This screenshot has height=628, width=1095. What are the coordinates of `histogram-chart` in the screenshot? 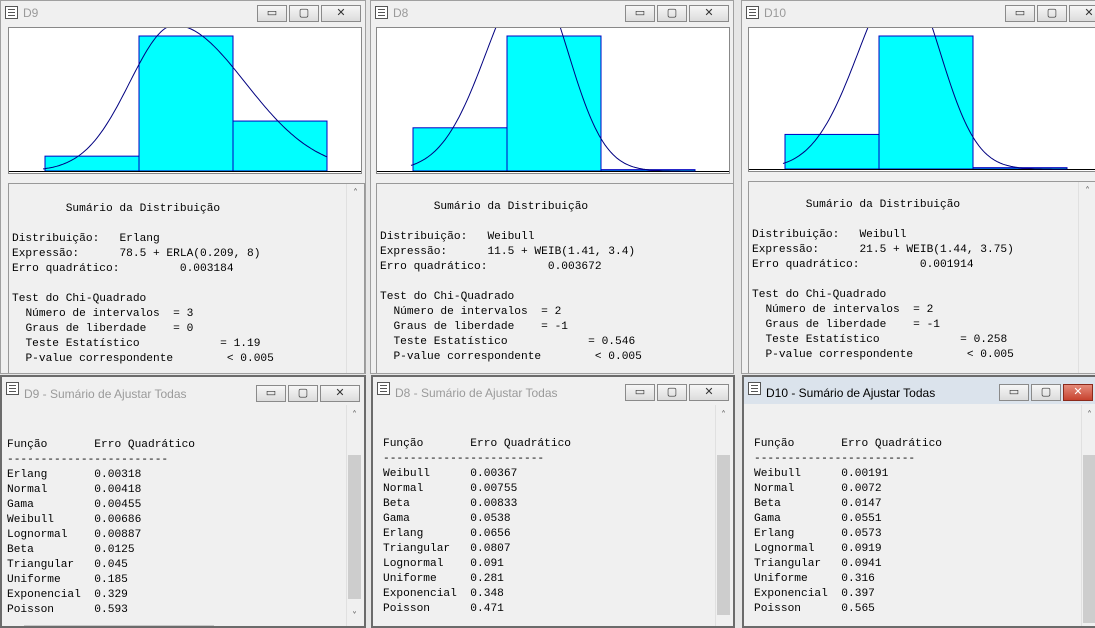 It's located at (922, 99).